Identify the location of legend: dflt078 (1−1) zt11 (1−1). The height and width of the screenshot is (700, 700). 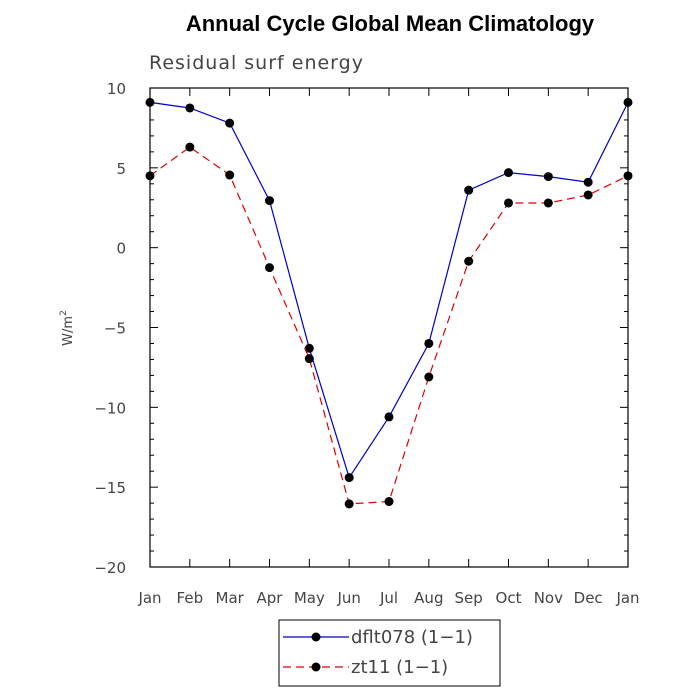
(389, 653).